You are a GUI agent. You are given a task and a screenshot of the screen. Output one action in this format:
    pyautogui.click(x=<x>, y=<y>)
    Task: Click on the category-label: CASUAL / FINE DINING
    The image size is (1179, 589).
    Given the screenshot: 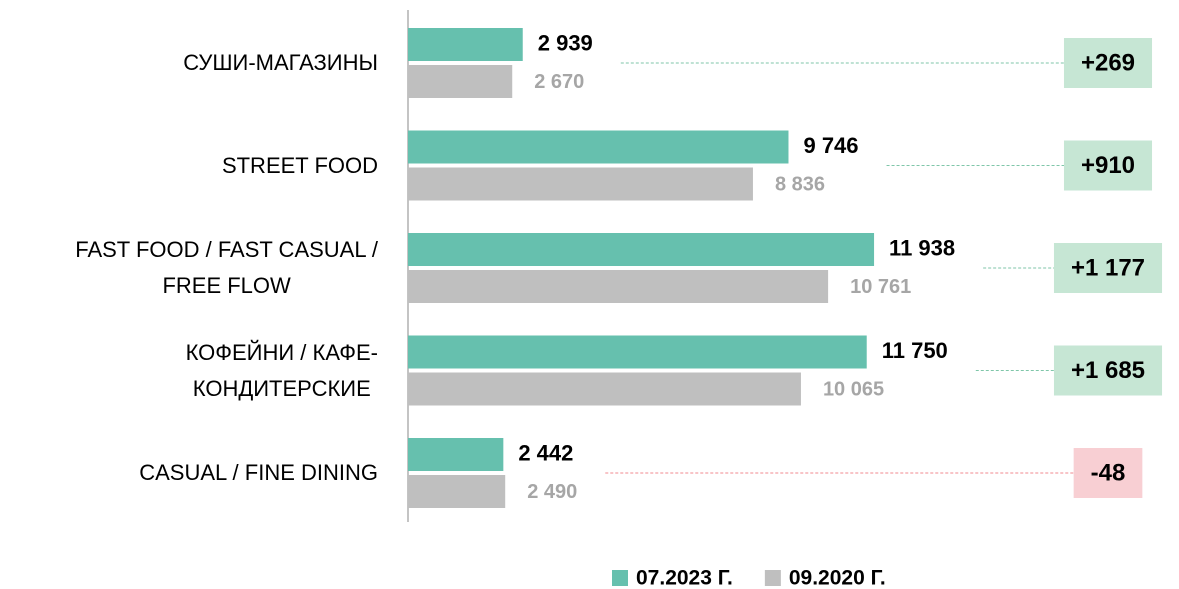 What is the action you would take?
    pyautogui.click(x=258, y=473)
    